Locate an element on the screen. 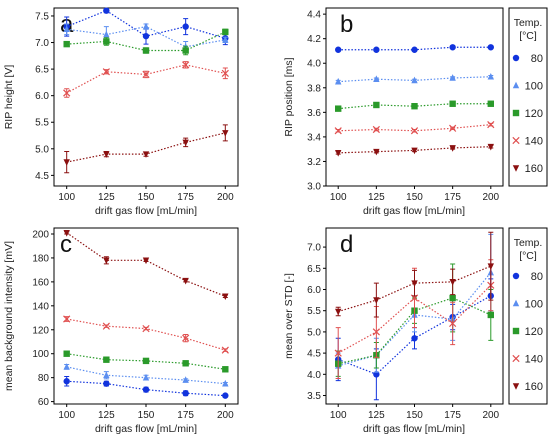 The height and width of the screenshot is (438, 550). legend-bottom: Temp. [°C] 80 100 120 140 160 is located at coordinates (528, 316).